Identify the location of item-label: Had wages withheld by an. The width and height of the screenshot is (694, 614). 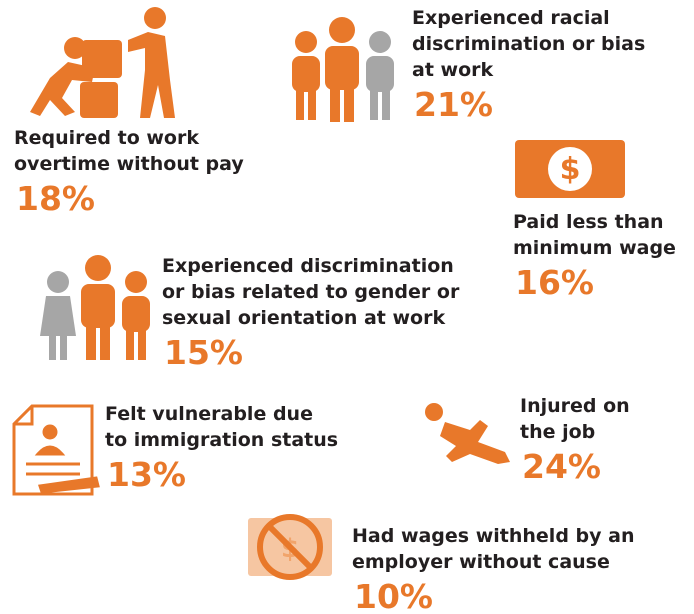
(493, 536).